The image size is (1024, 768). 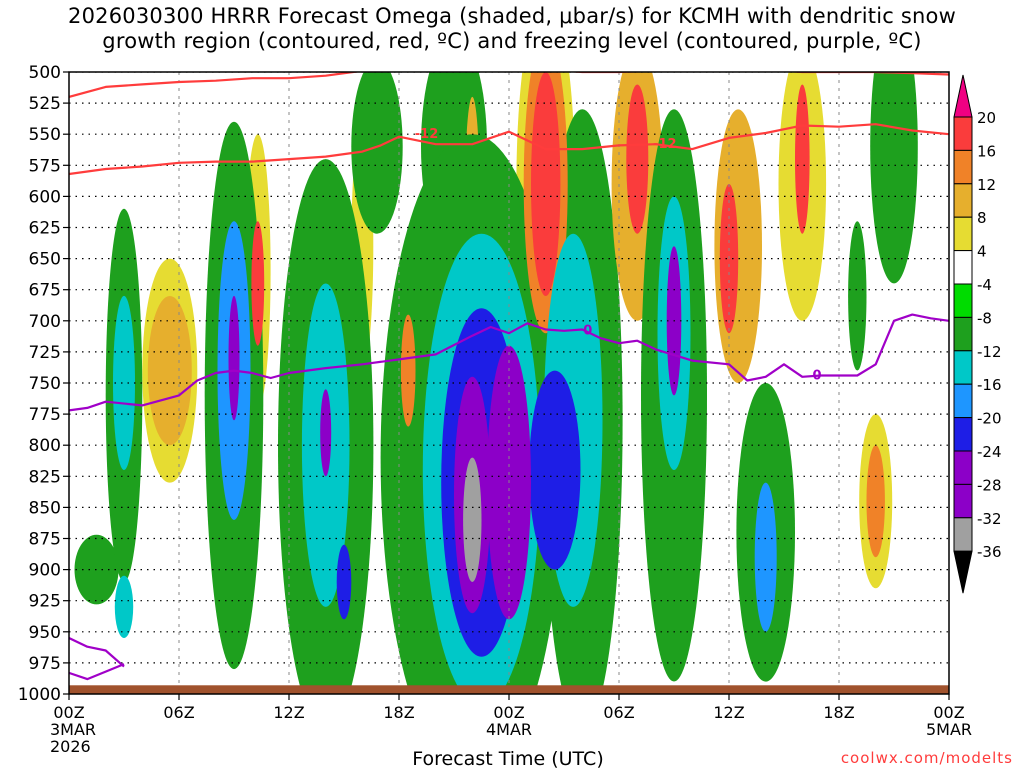 I want to click on x-tick-label: 3MAR, so click(x=73, y=729).